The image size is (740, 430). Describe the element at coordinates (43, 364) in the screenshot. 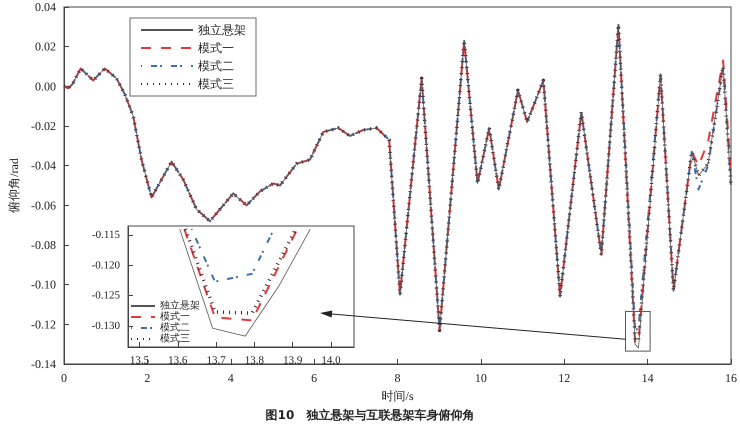

I see `y-tick-label: -0.14` at that location.